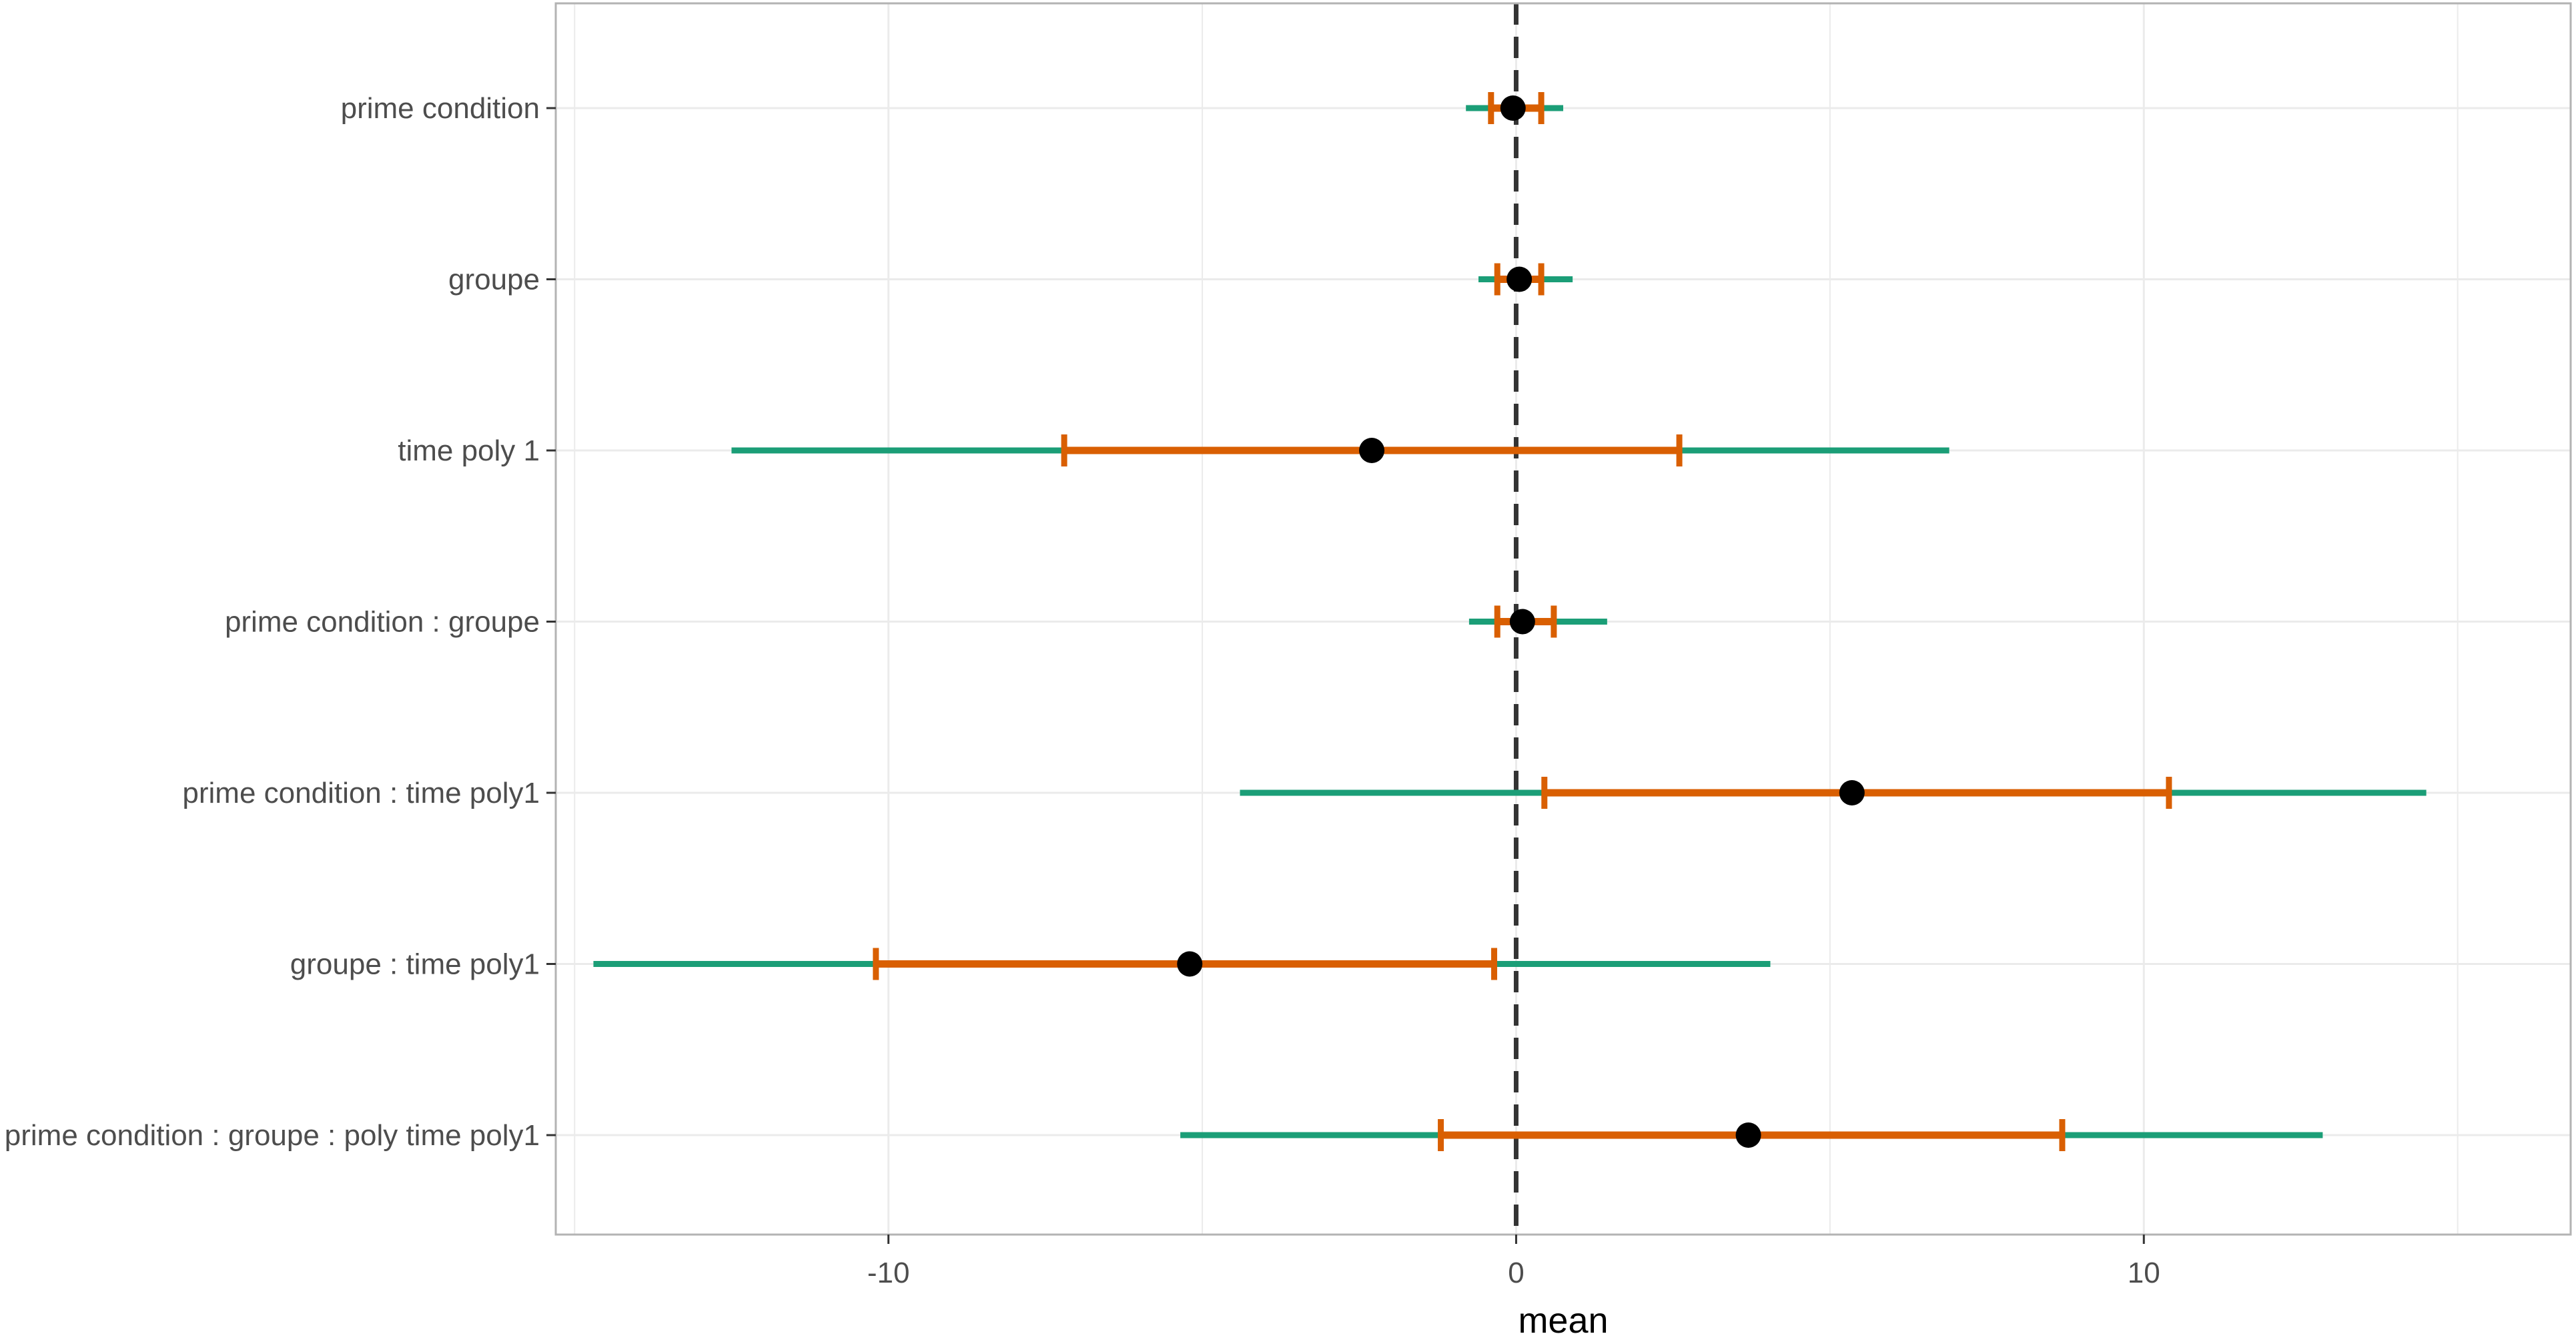  Describe the element at coordinates (494, 280) in the screenshot. I see `y-tick-label: groupe` at that location.